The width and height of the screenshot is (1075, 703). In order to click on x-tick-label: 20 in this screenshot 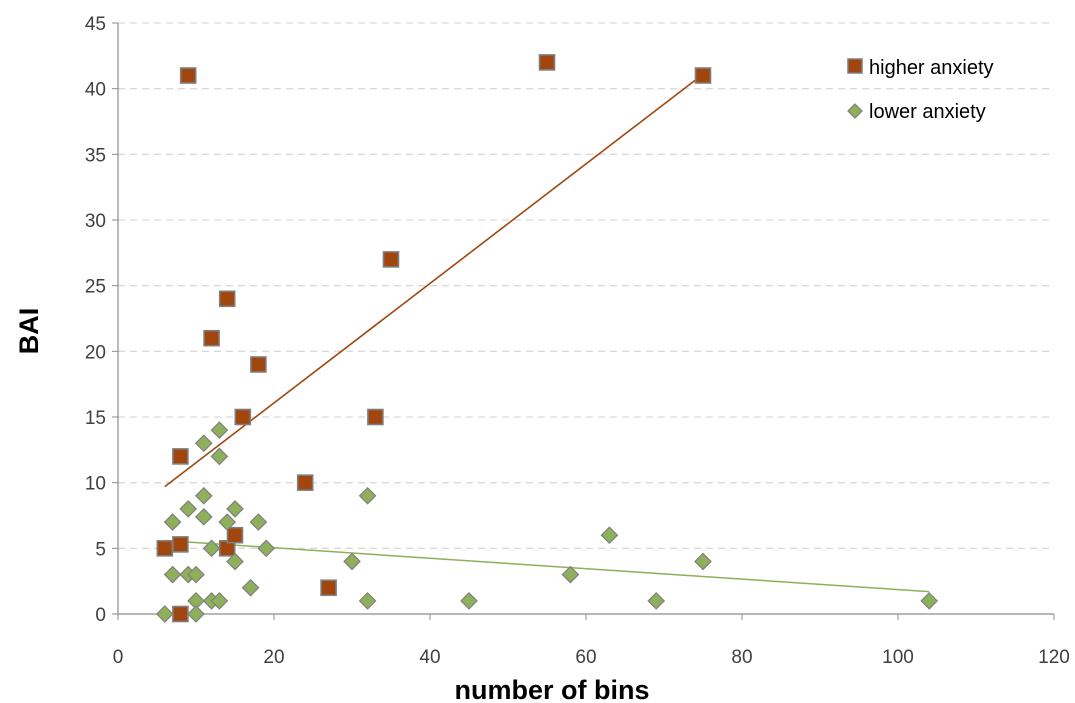, I will do `click(273, 657)`.